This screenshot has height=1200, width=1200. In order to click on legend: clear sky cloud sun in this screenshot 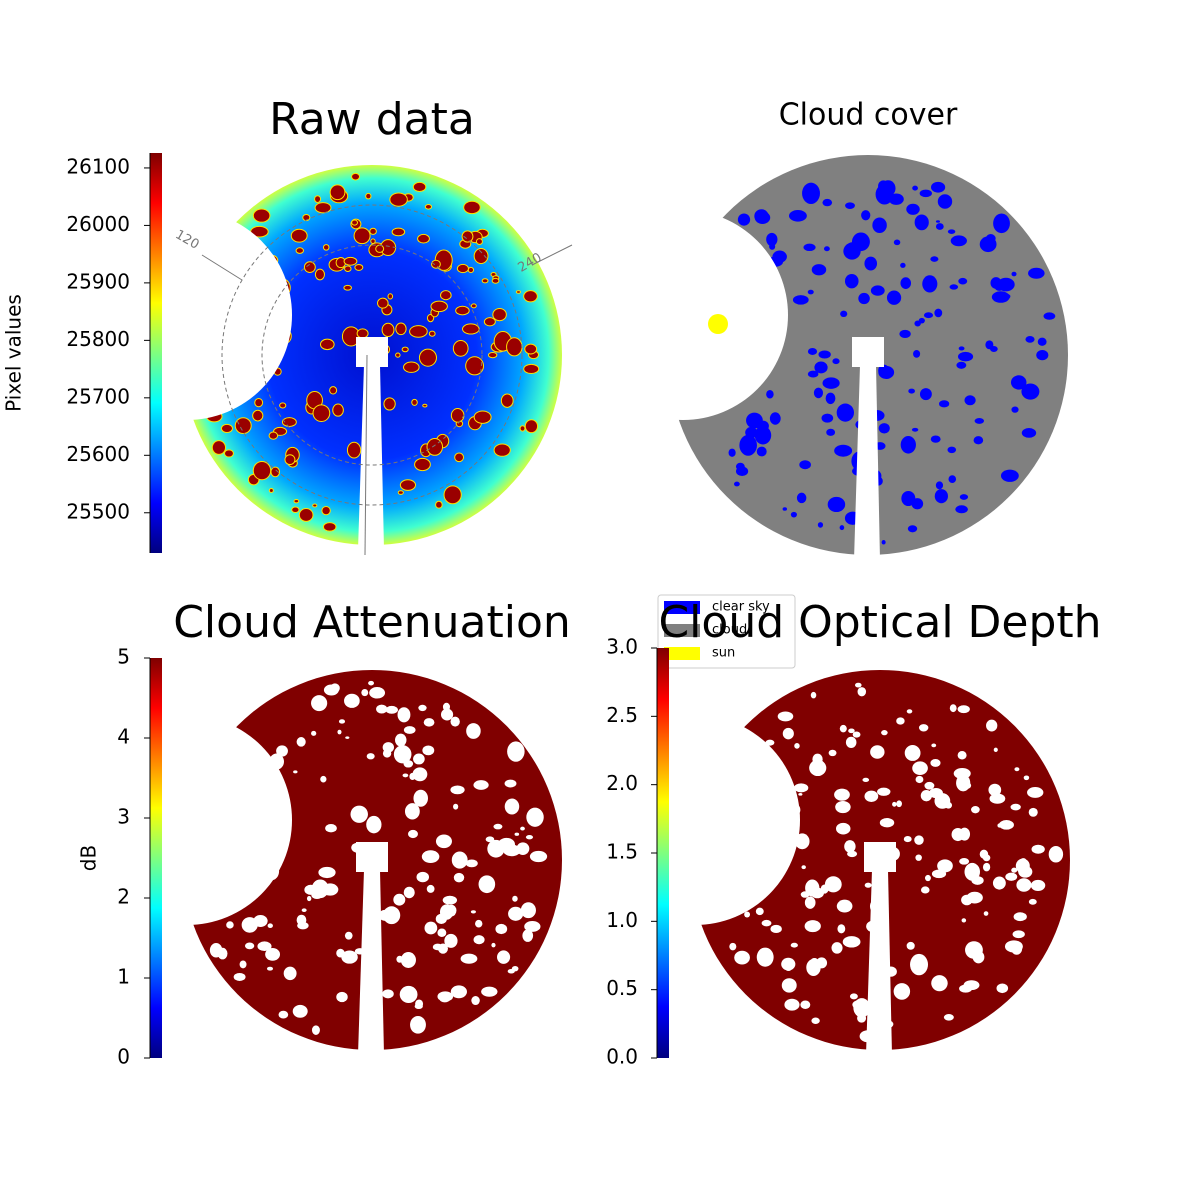, I will do `click(726, 631)`.